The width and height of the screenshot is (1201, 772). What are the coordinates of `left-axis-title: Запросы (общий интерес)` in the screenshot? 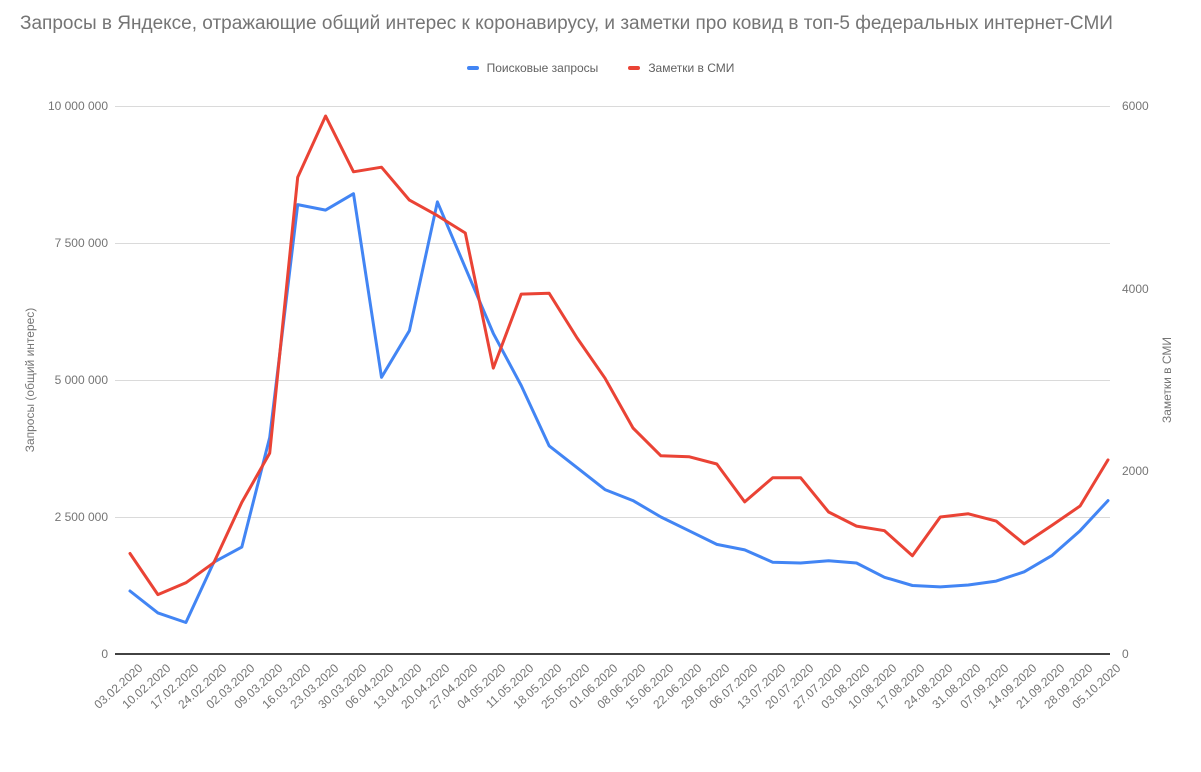 It's located at (30, 380).